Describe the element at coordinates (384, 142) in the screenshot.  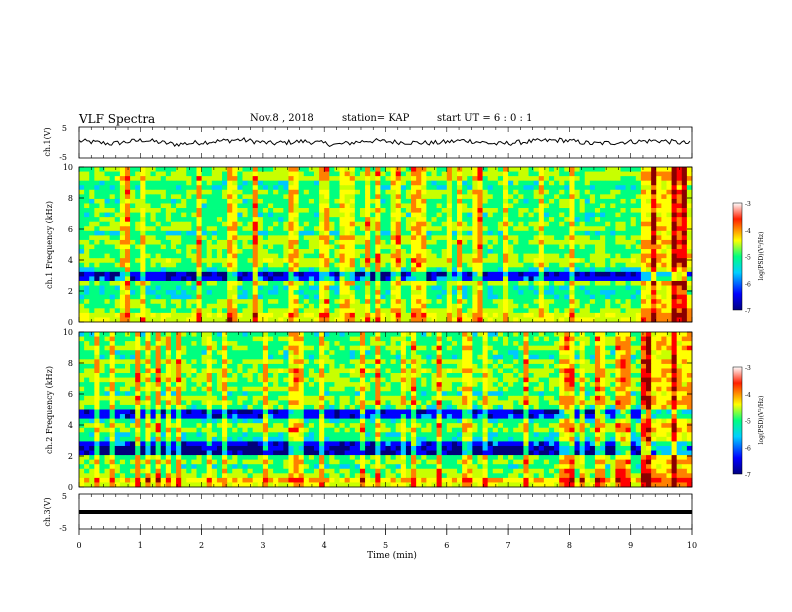
I see `ch1-waveform-line` at that location.